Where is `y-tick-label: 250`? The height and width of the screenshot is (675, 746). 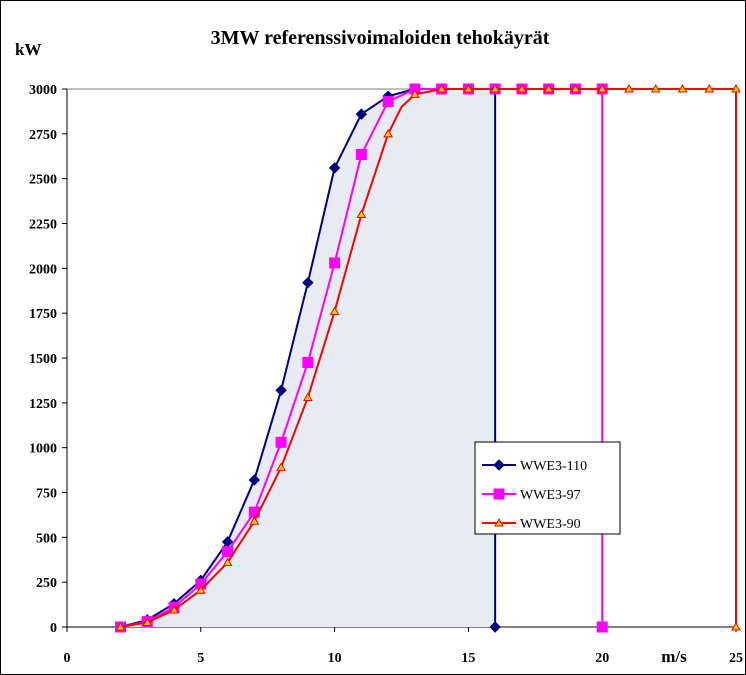 y-tick-label: 250 is located at coordinates (46, 583).